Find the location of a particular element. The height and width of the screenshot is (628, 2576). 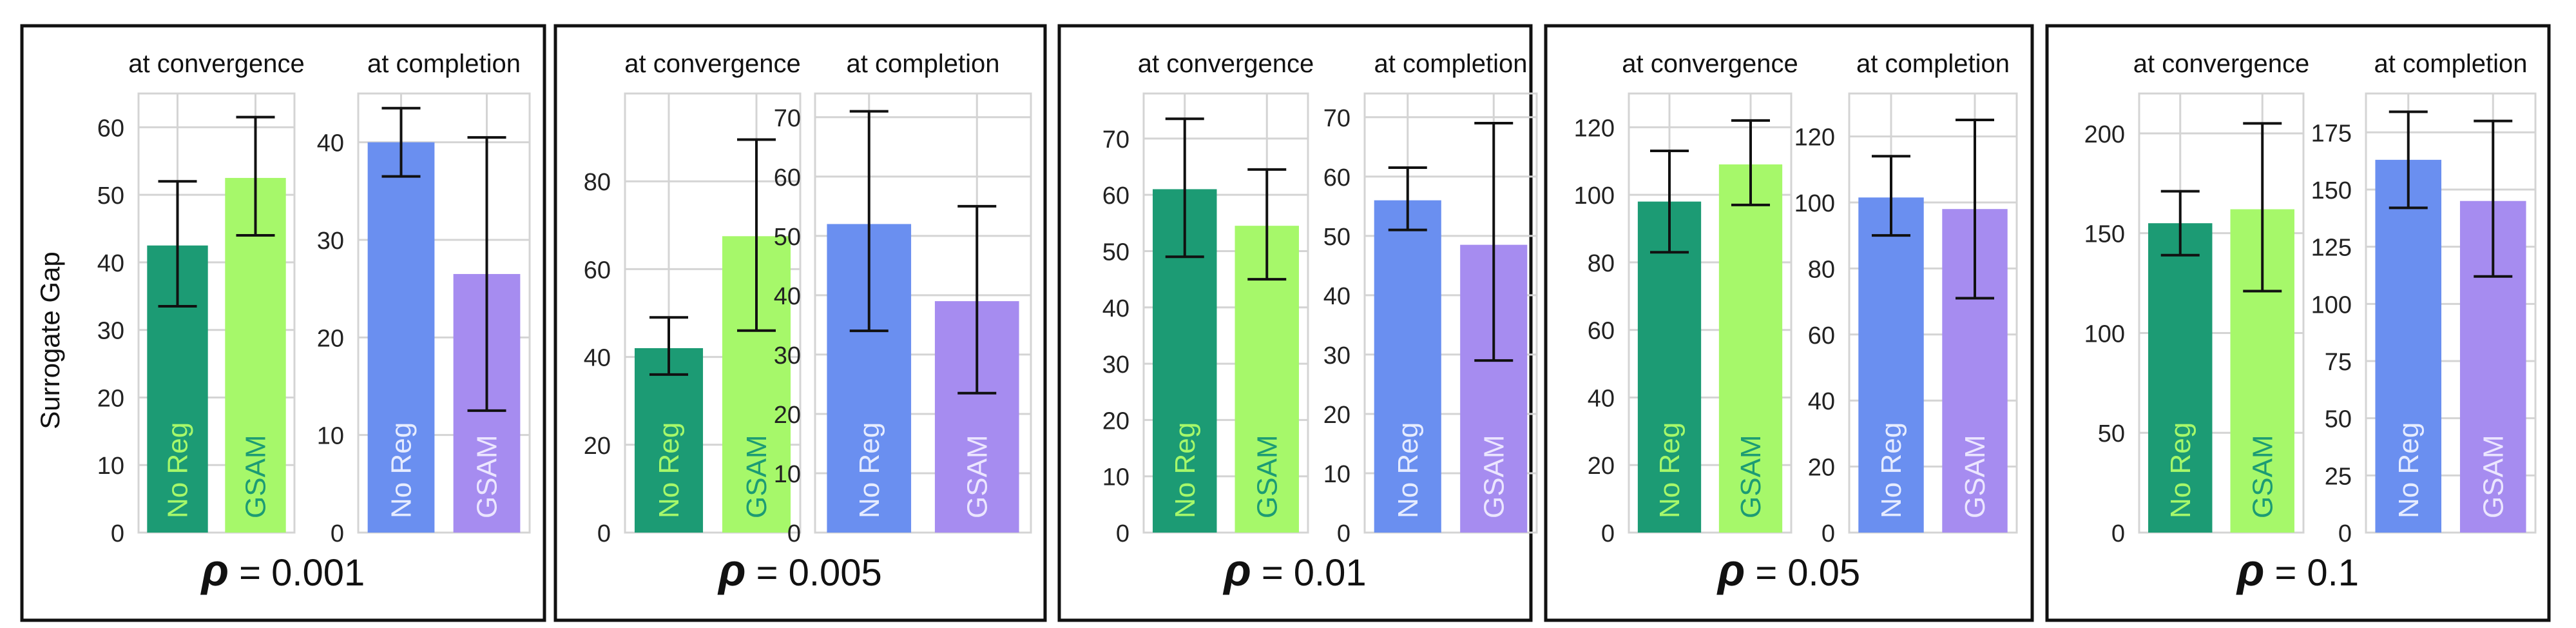

rho-label: ρ = 0.005 is located at coordinates (800, 570).